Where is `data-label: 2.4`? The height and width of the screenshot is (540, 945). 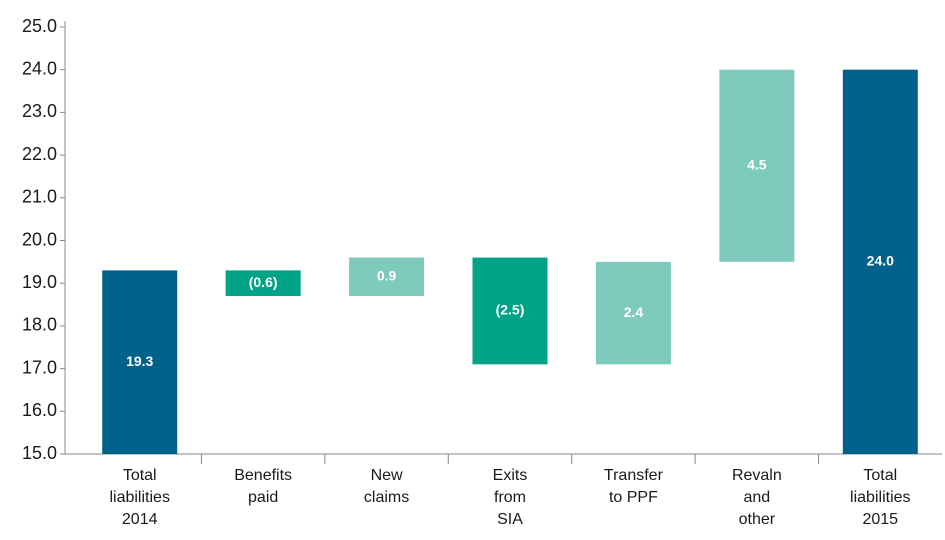 data-label: 2.4 is located at coordinates (634, 312).